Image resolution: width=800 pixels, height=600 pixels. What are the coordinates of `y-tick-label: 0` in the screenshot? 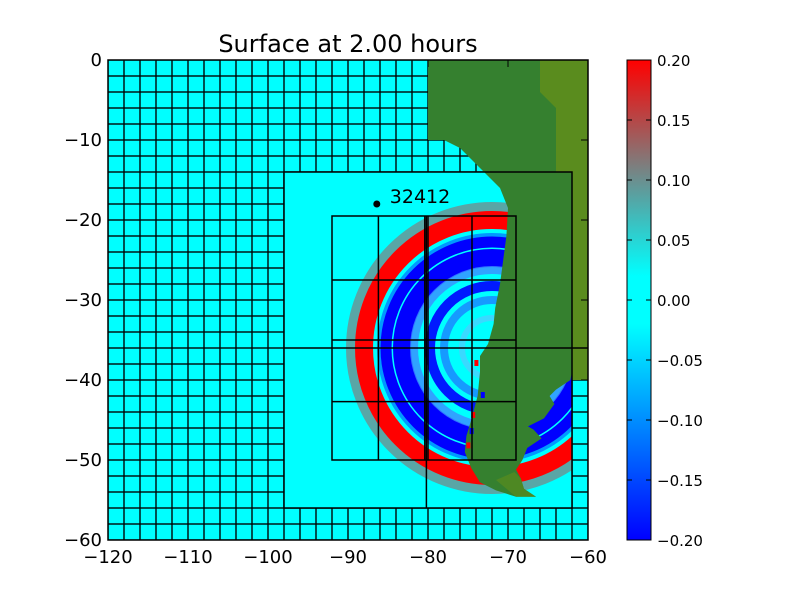 It's located at (96, 60).